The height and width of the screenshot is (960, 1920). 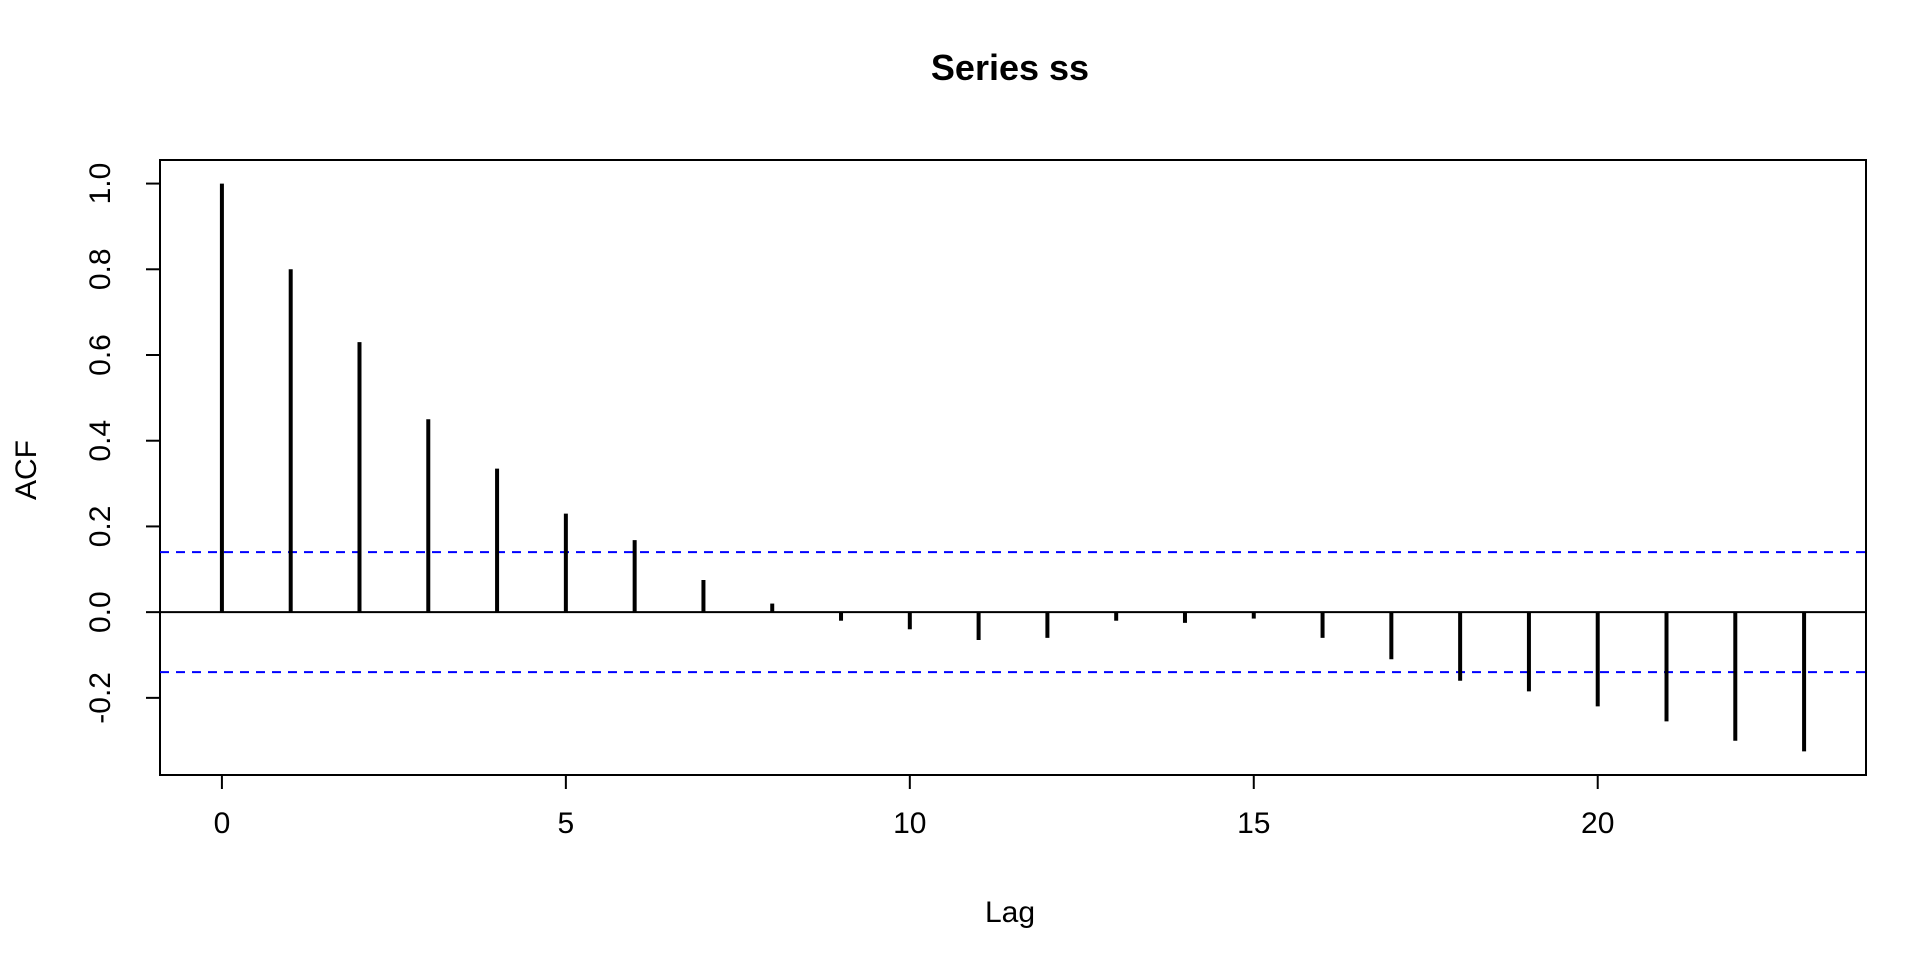 I want to click on y-tick-label: 0.8, so click(x=100, y=269).